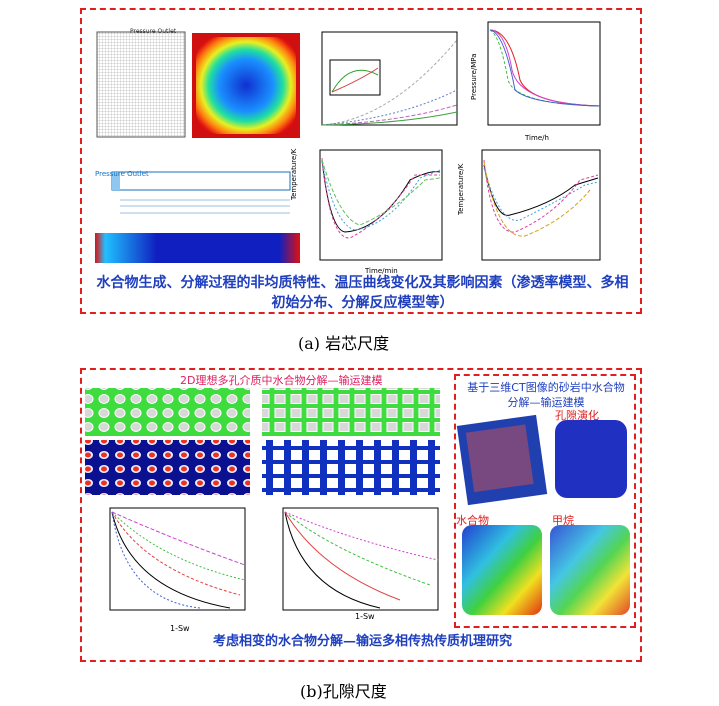 This screenshot has width=719, height=706. Describe the element at coordinates (563, 520) in the screenshot. I see `label: 甲烷` at that location.